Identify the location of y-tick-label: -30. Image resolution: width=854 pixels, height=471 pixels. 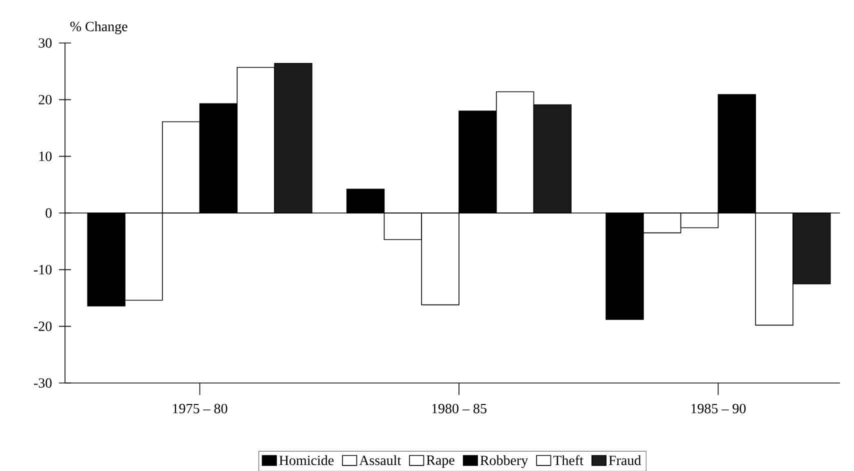
(43, 383).